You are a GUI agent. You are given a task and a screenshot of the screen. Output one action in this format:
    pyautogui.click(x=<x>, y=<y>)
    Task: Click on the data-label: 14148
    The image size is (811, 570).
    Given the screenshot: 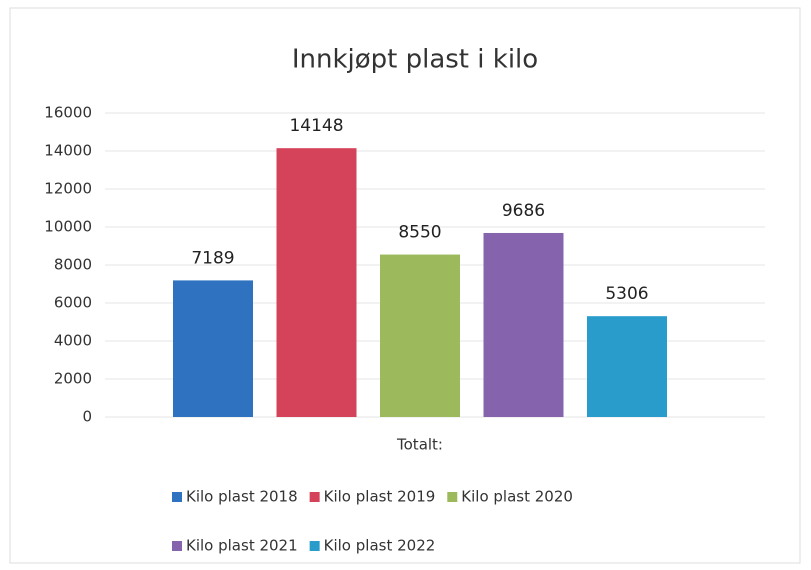 What is the action you would take?
    pyautogui.click(x=316, y=126)
    